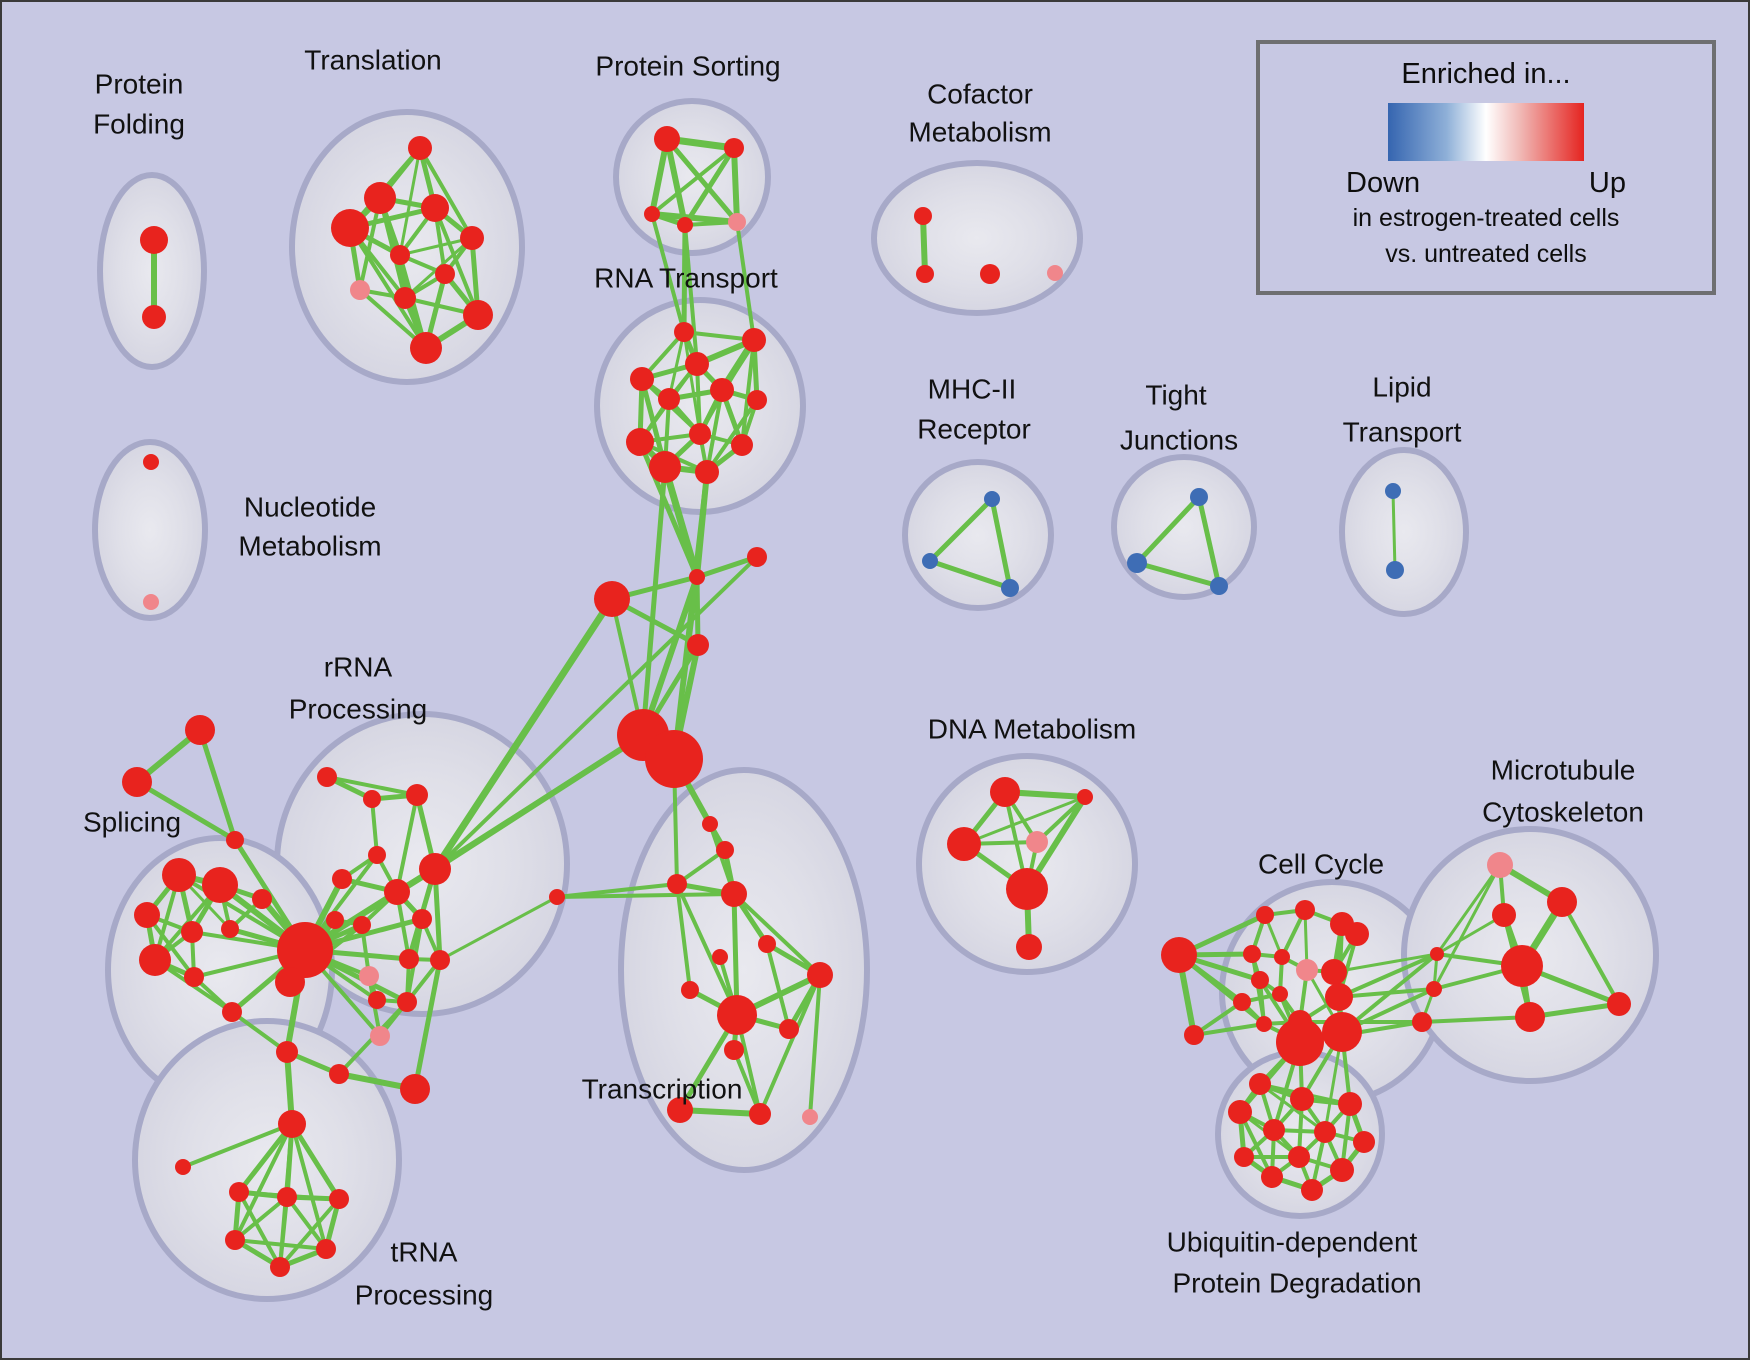 This screenshot has height=1360, width=1750. What do you see at coordinates (1563, 812) in the screenshot?
I see `cluster-label-microtubule-cytoskeleton: Cytoskeleton` at bounding box center [1563, 812].